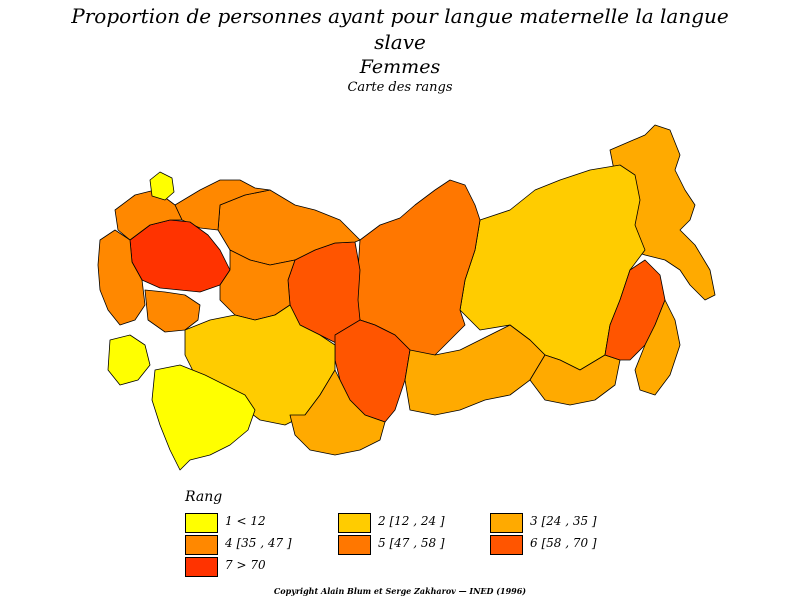 The height and width of the screenshot is (600, 800). I want to click on region-central-asia, so click(203, 417).